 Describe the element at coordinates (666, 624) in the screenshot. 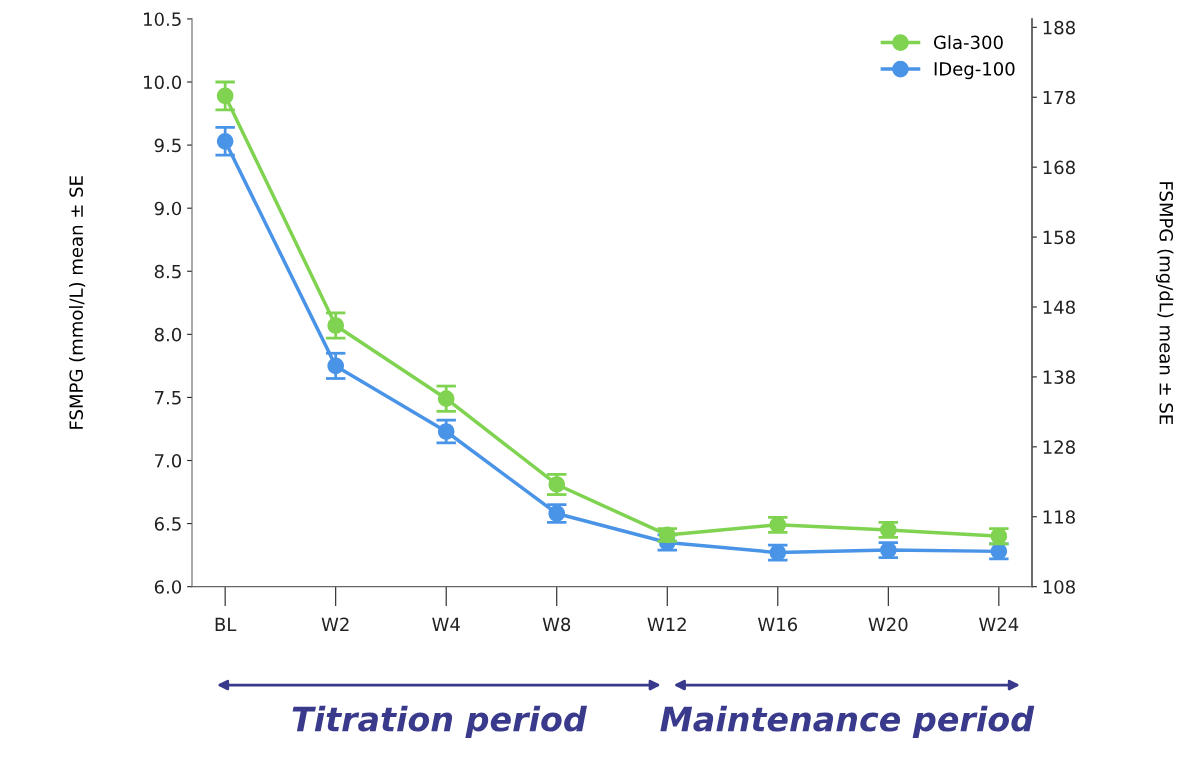

I see `x-tick-label: W12` at that location.